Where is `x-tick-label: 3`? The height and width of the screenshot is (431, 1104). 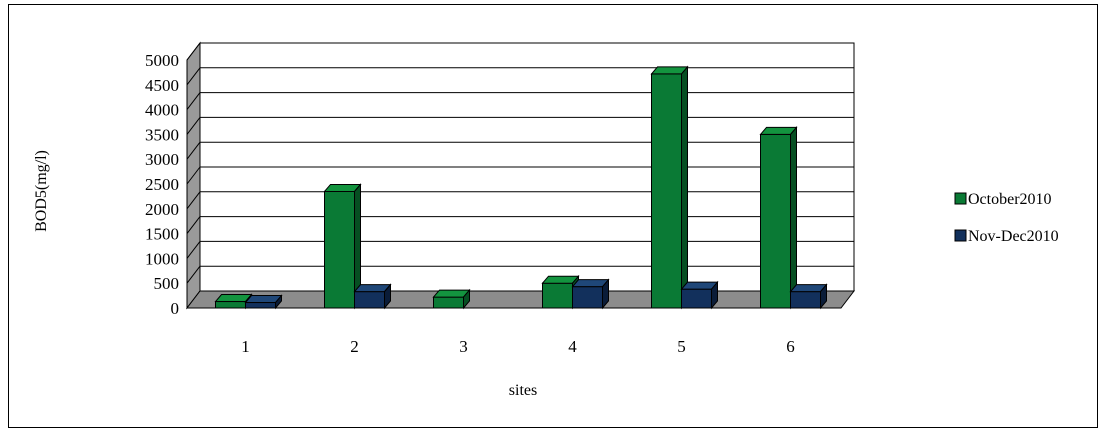
x-tick-label: 3 is located at coordinates (463, 346).